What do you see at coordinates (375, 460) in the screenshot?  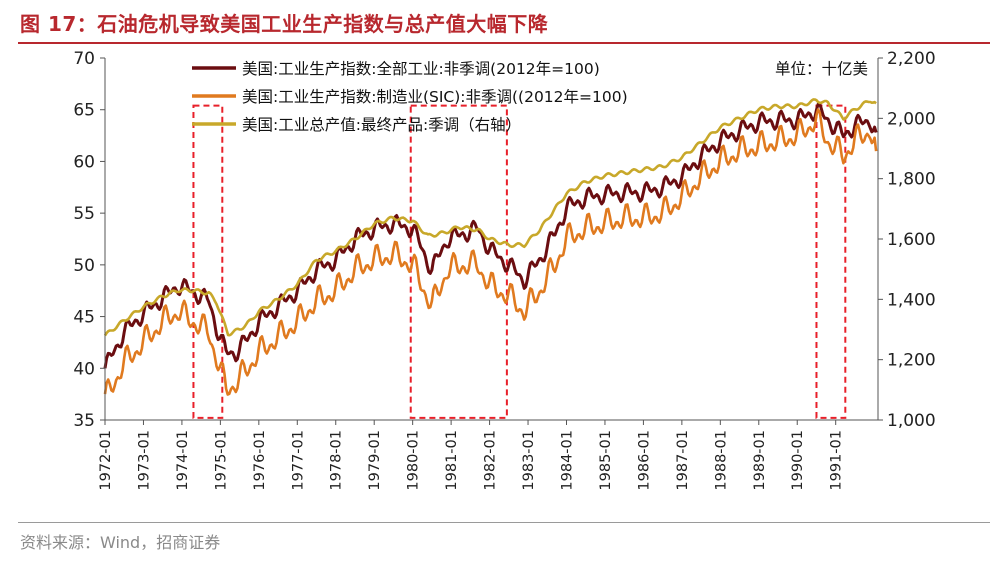 I see `x-tick-label: 1979-01` at bounding box center [375, 460].